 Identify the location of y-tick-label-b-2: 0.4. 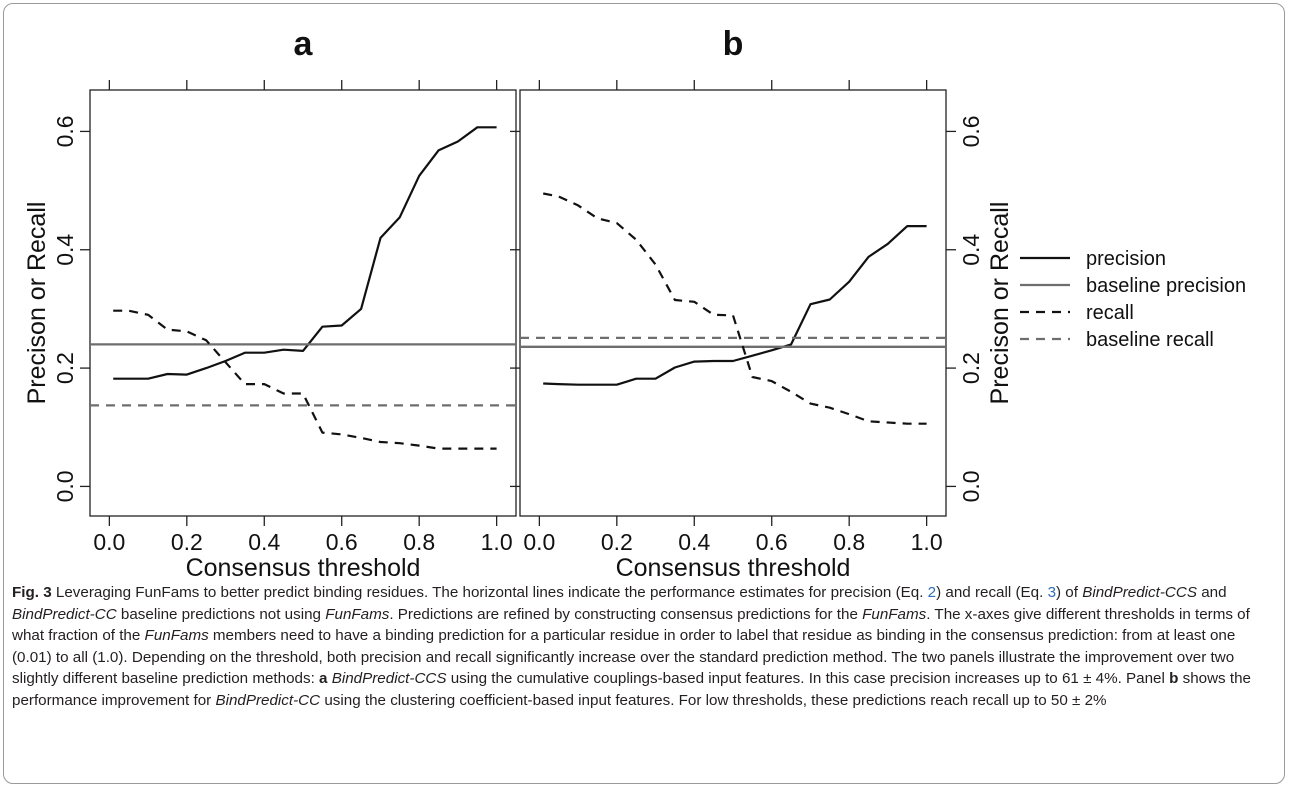
(971, 250).